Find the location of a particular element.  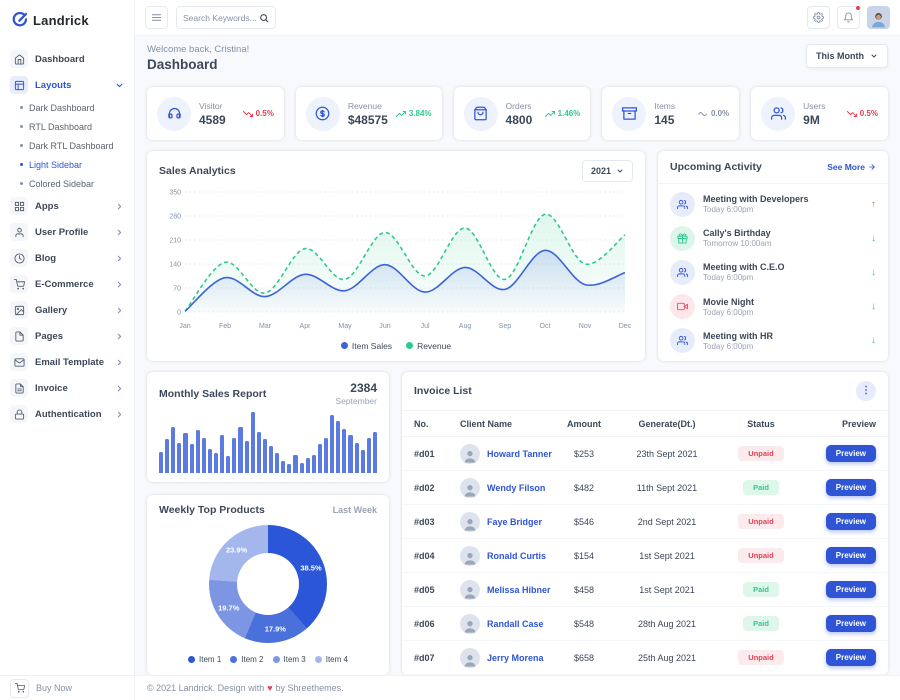

search-input is located at coordinates (221, 17).